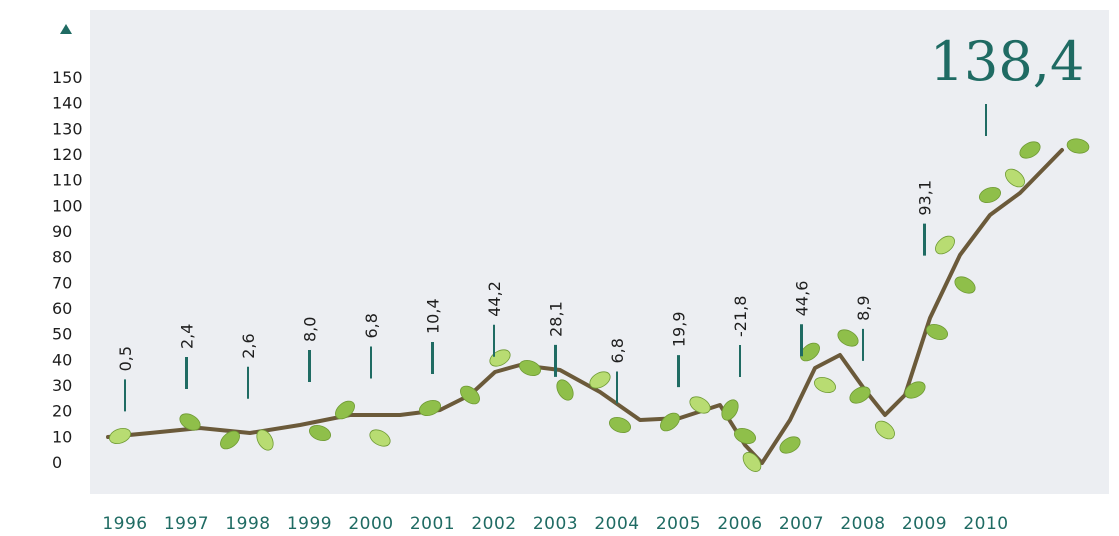 The height and width of the screenshot is (536, 1119). What do you see at coordinates (740, 316) in the screenshot?
I see `data-label: -21,8` at bounding box center [740, 316].